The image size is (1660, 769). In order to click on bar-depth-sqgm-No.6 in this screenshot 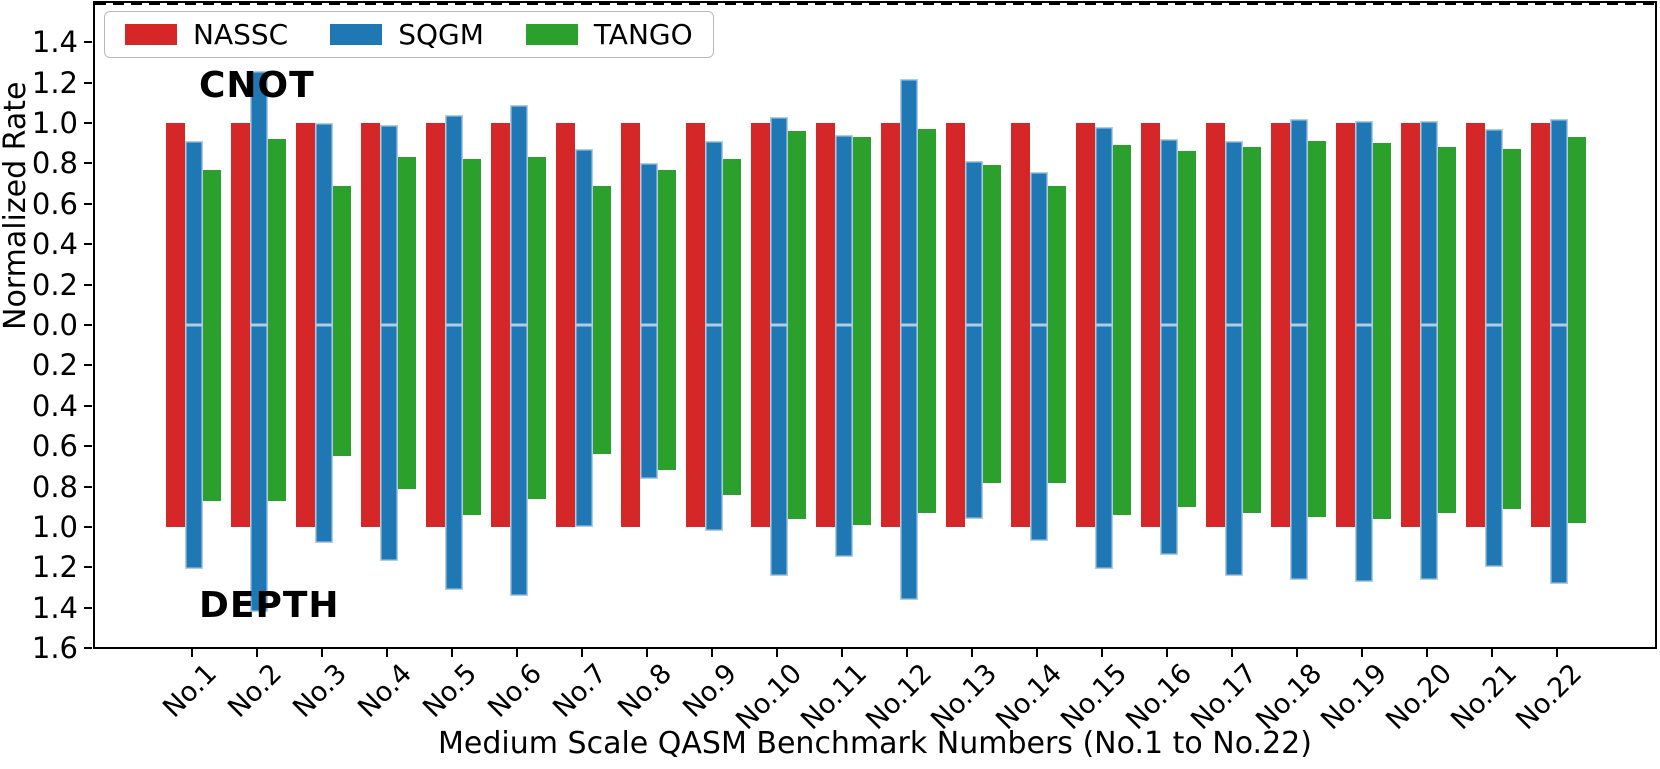, I will do `click(518, 460)`.